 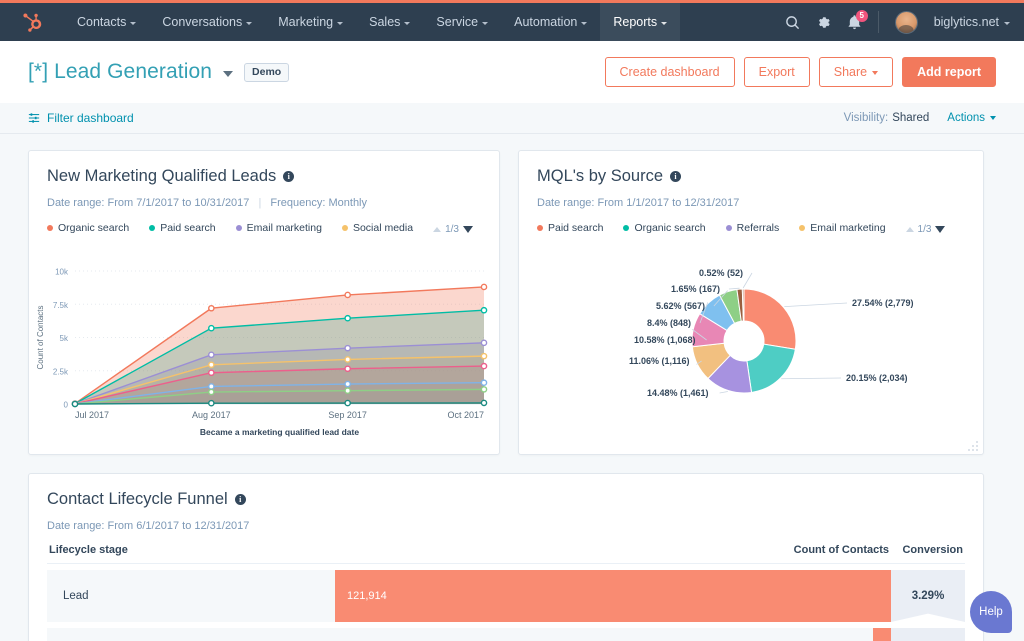 I want to click on share-button: Share, so click(x=856, y=72).